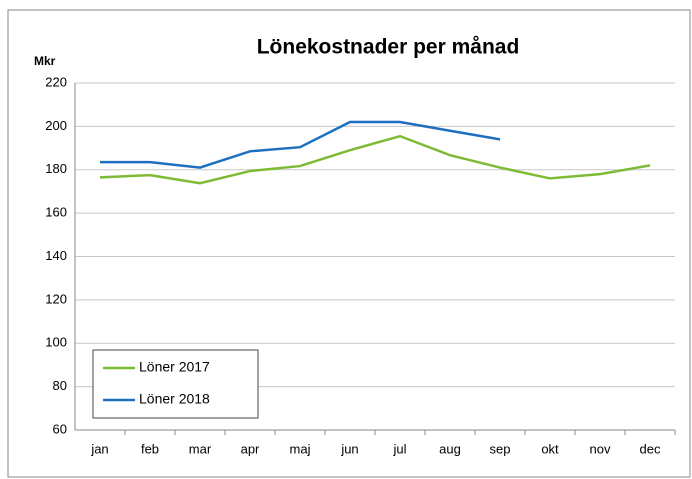 The height and width of the screenshot is (479, 692). What do you see at coordinates (60, 385) in the screenshot?
I see `y-tick-label: 80` at bounding box center [60, 385].